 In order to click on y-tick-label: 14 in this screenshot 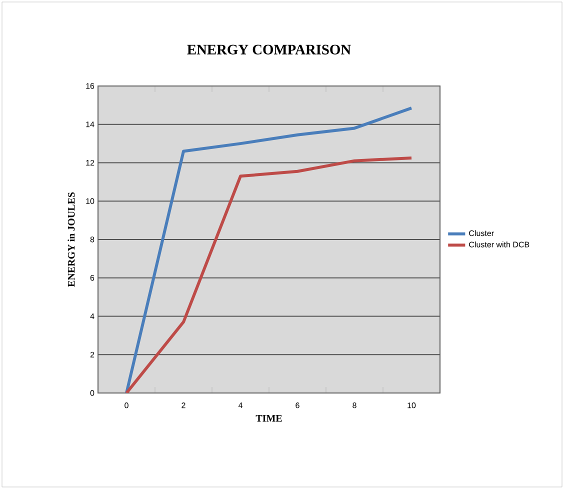, I will do `click(90, 125)`.